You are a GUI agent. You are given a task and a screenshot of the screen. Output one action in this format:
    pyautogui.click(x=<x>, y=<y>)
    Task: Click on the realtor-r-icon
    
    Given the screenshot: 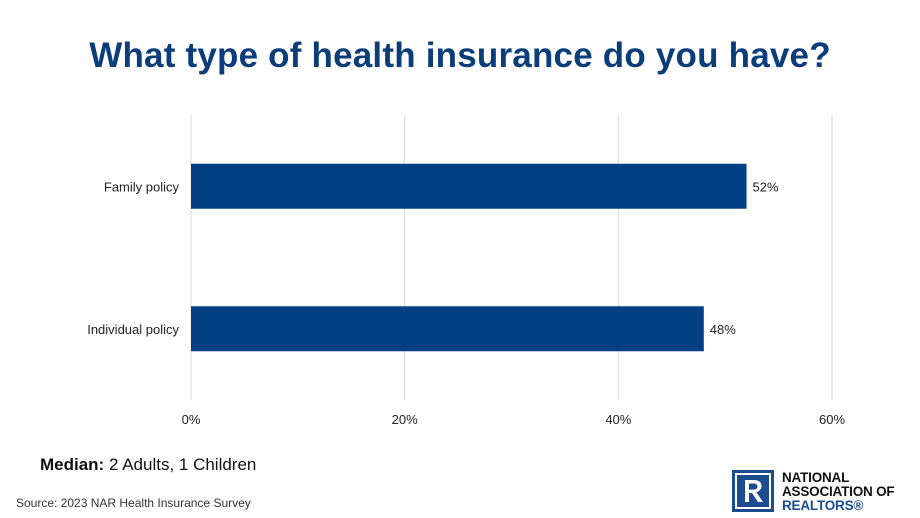 What is the action you would take?
    pyautogui.click(x=753, y=491)
    